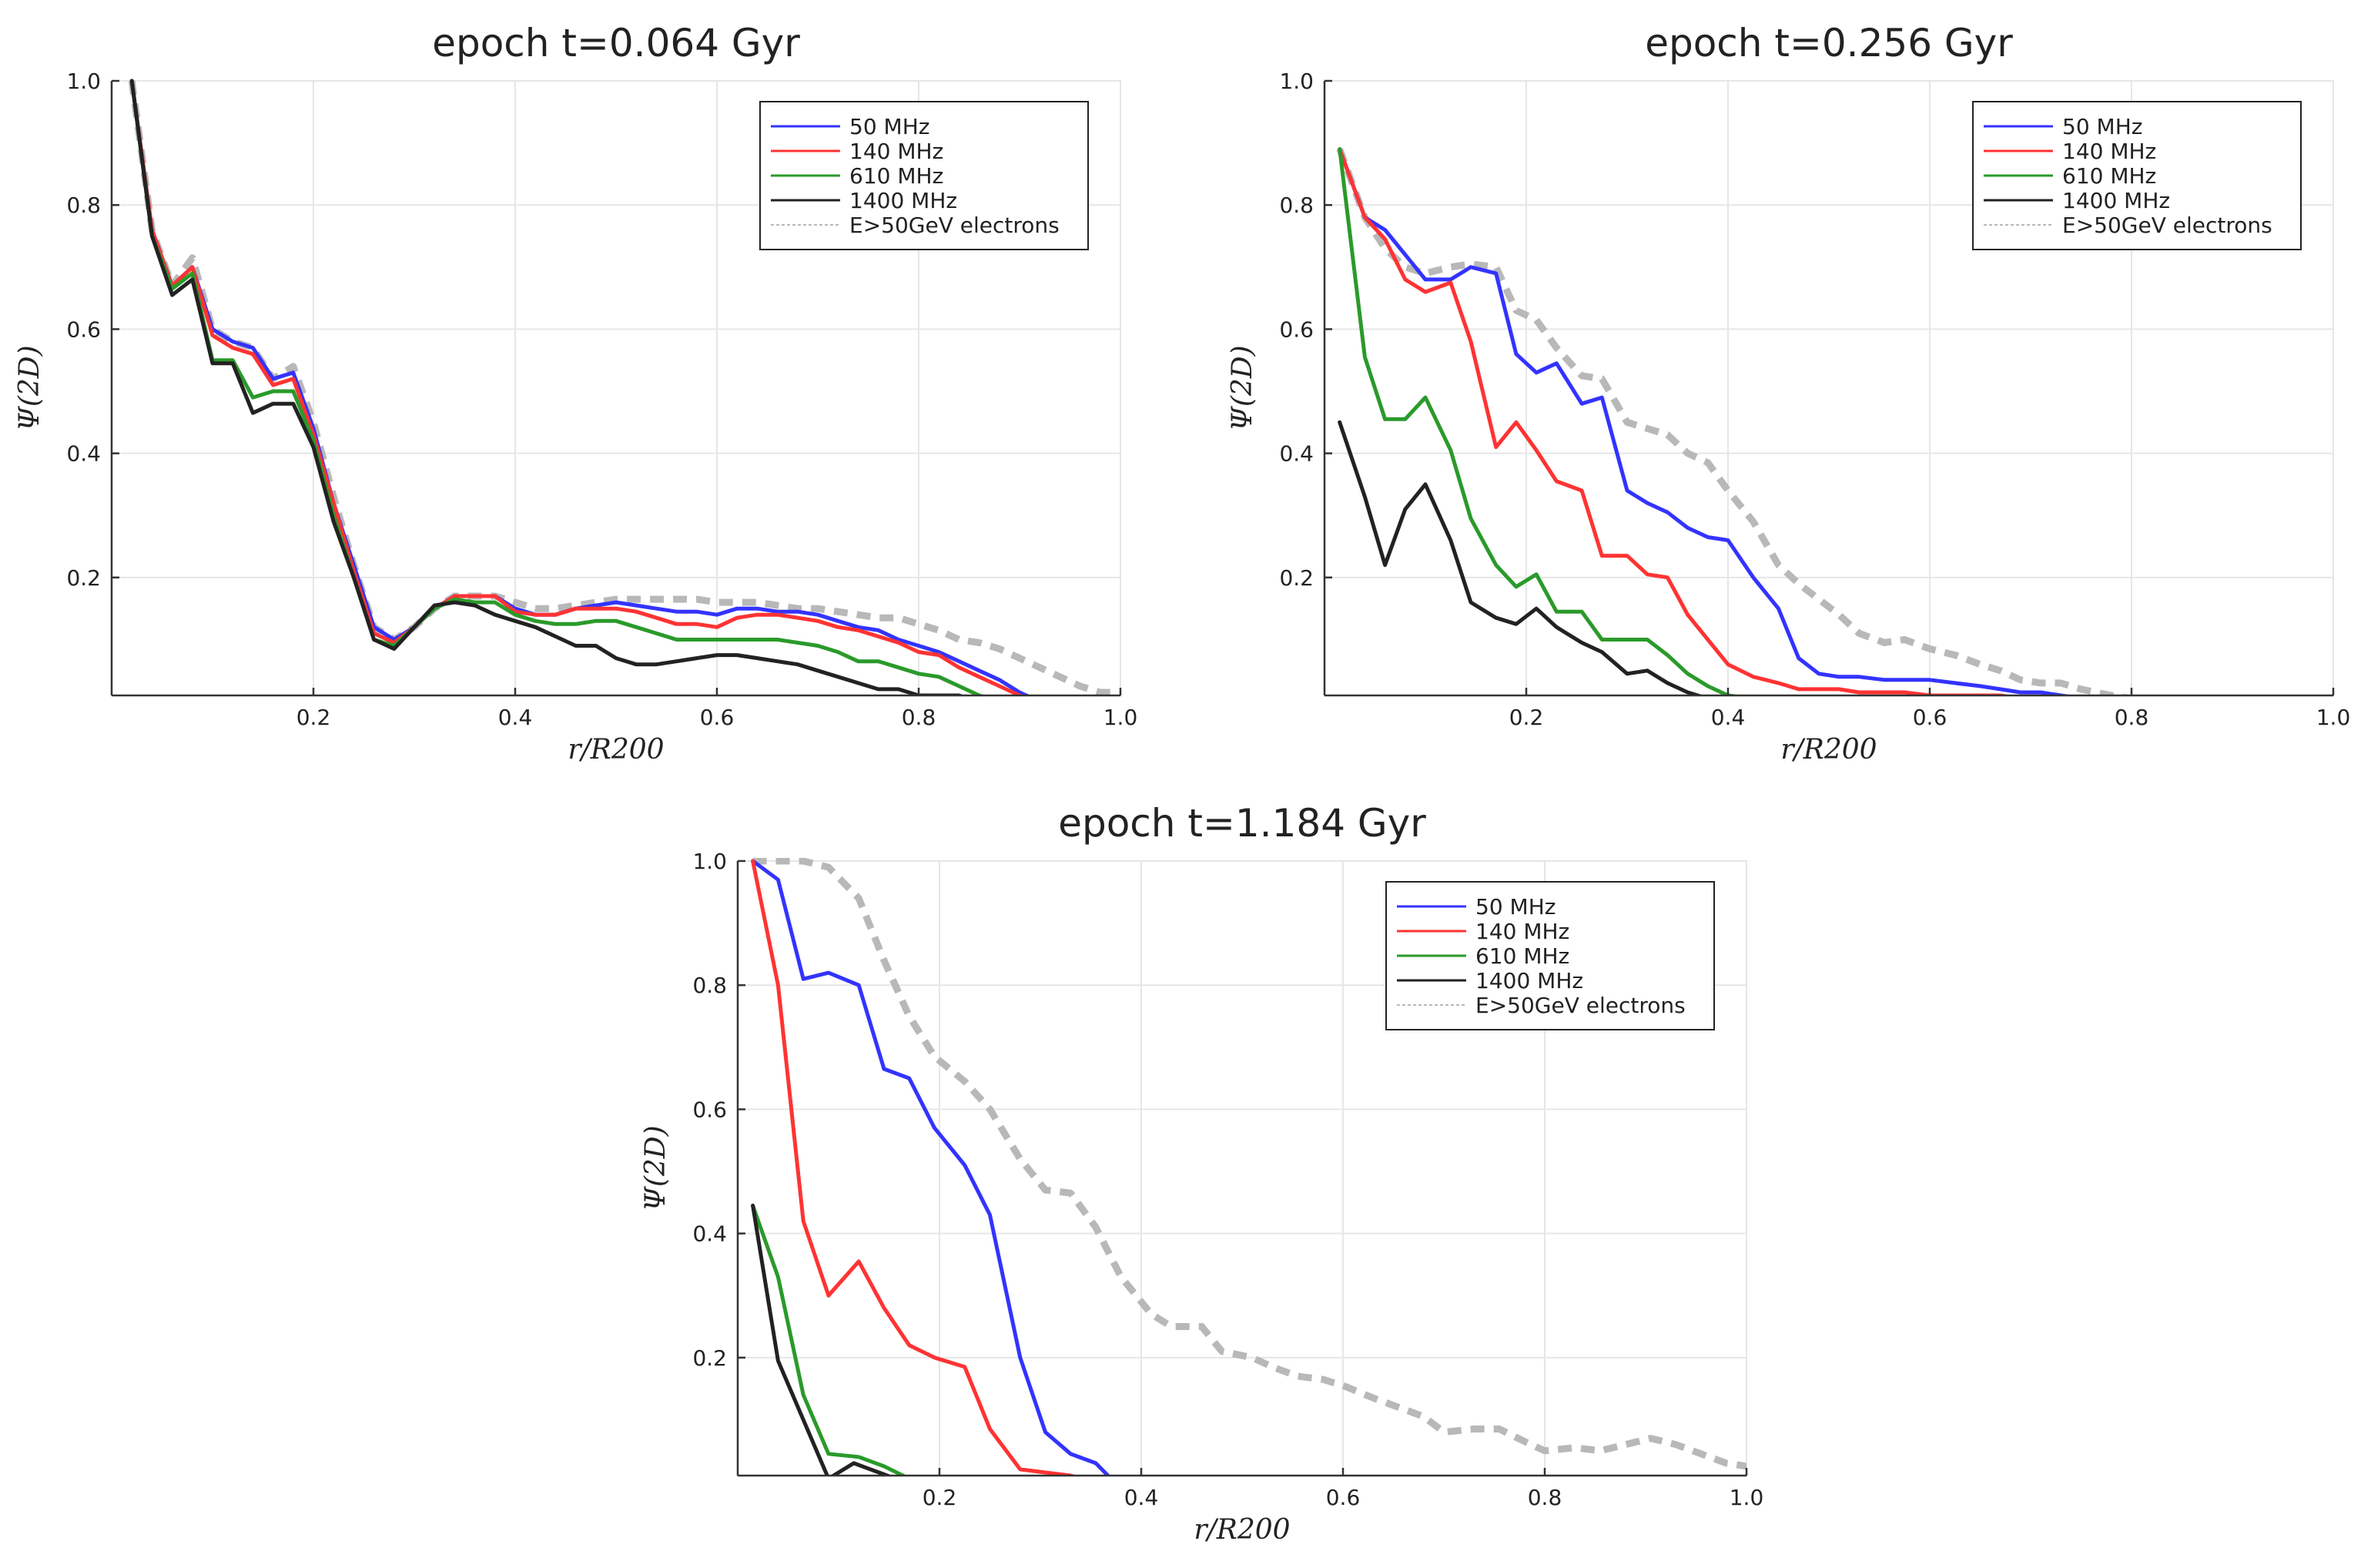 This screenshot has width=2361, height=1568. Describe the element at coordinates (1242, 823) in the screenshot. I see `chart-title: epoch t=1.184 Gyr` at that location.